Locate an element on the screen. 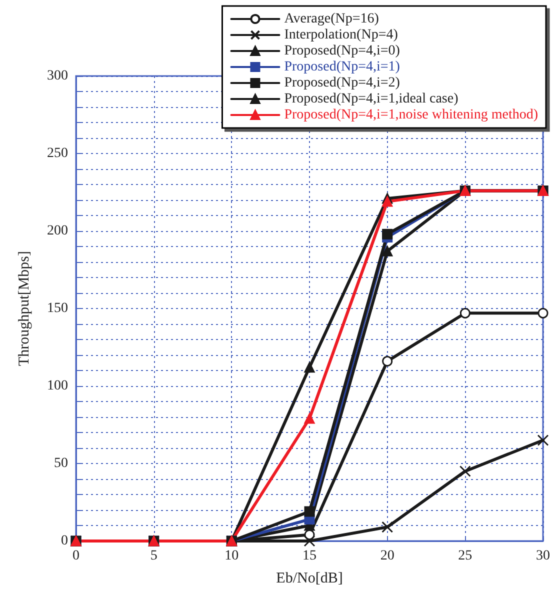  x-tick-label: 30 is located at coordinates (543, 556).